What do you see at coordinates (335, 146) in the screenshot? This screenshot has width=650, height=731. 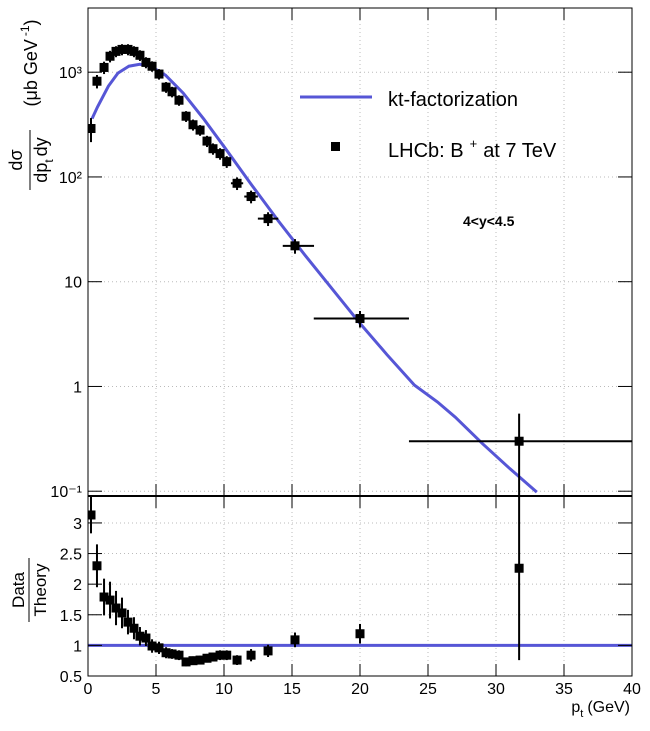 I see `legend-marker` at bounding box center [335, 146].